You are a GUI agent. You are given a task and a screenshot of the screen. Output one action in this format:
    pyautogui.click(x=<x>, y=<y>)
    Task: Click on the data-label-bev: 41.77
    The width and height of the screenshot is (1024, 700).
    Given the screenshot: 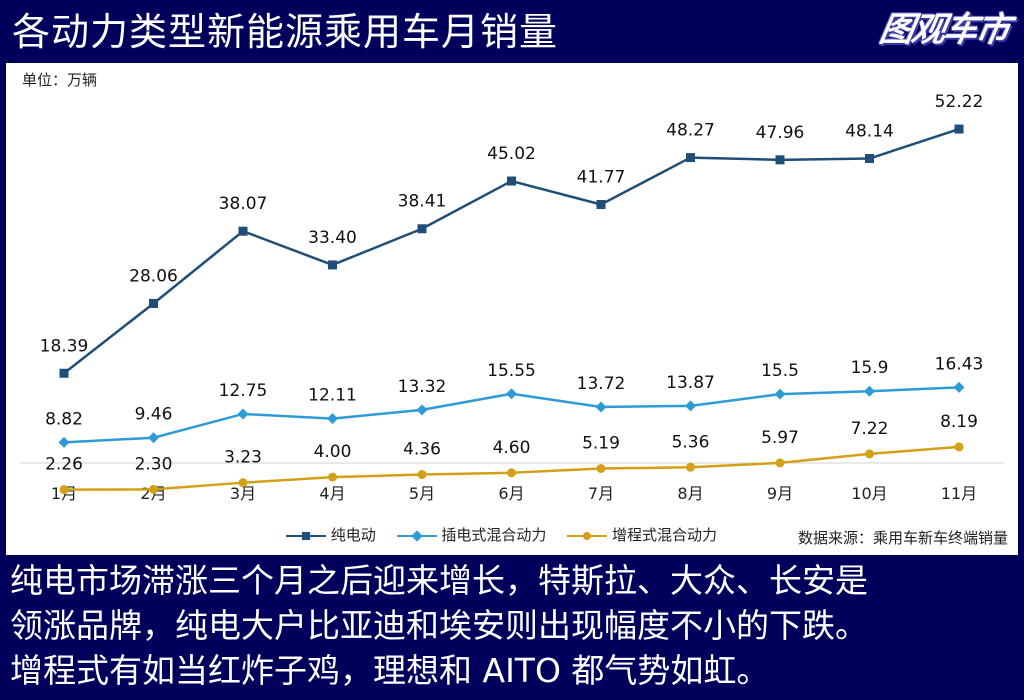 What is the action you would take?
    pyautogui.click(x=601, y=177)
    